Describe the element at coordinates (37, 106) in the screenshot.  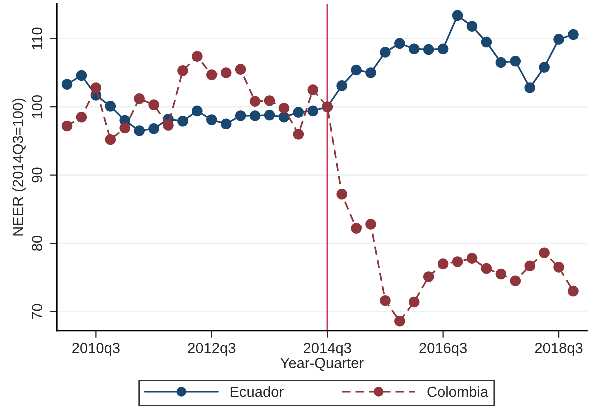
I see `y-tick-label: 100` at that location.